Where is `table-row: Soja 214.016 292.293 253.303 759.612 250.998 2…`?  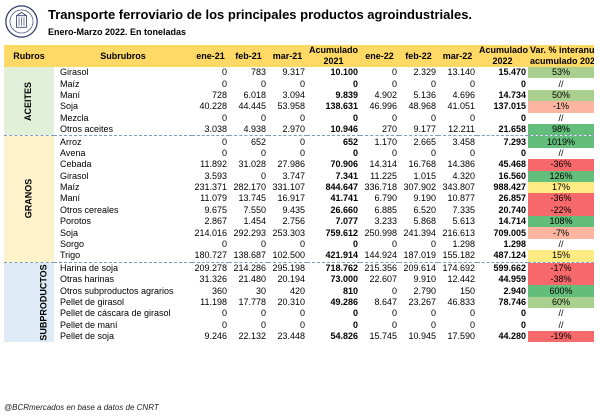
table-row: Soja 214.016 292.293 253.303 759.612 250.998 2… is located at coordinates (299, 233).